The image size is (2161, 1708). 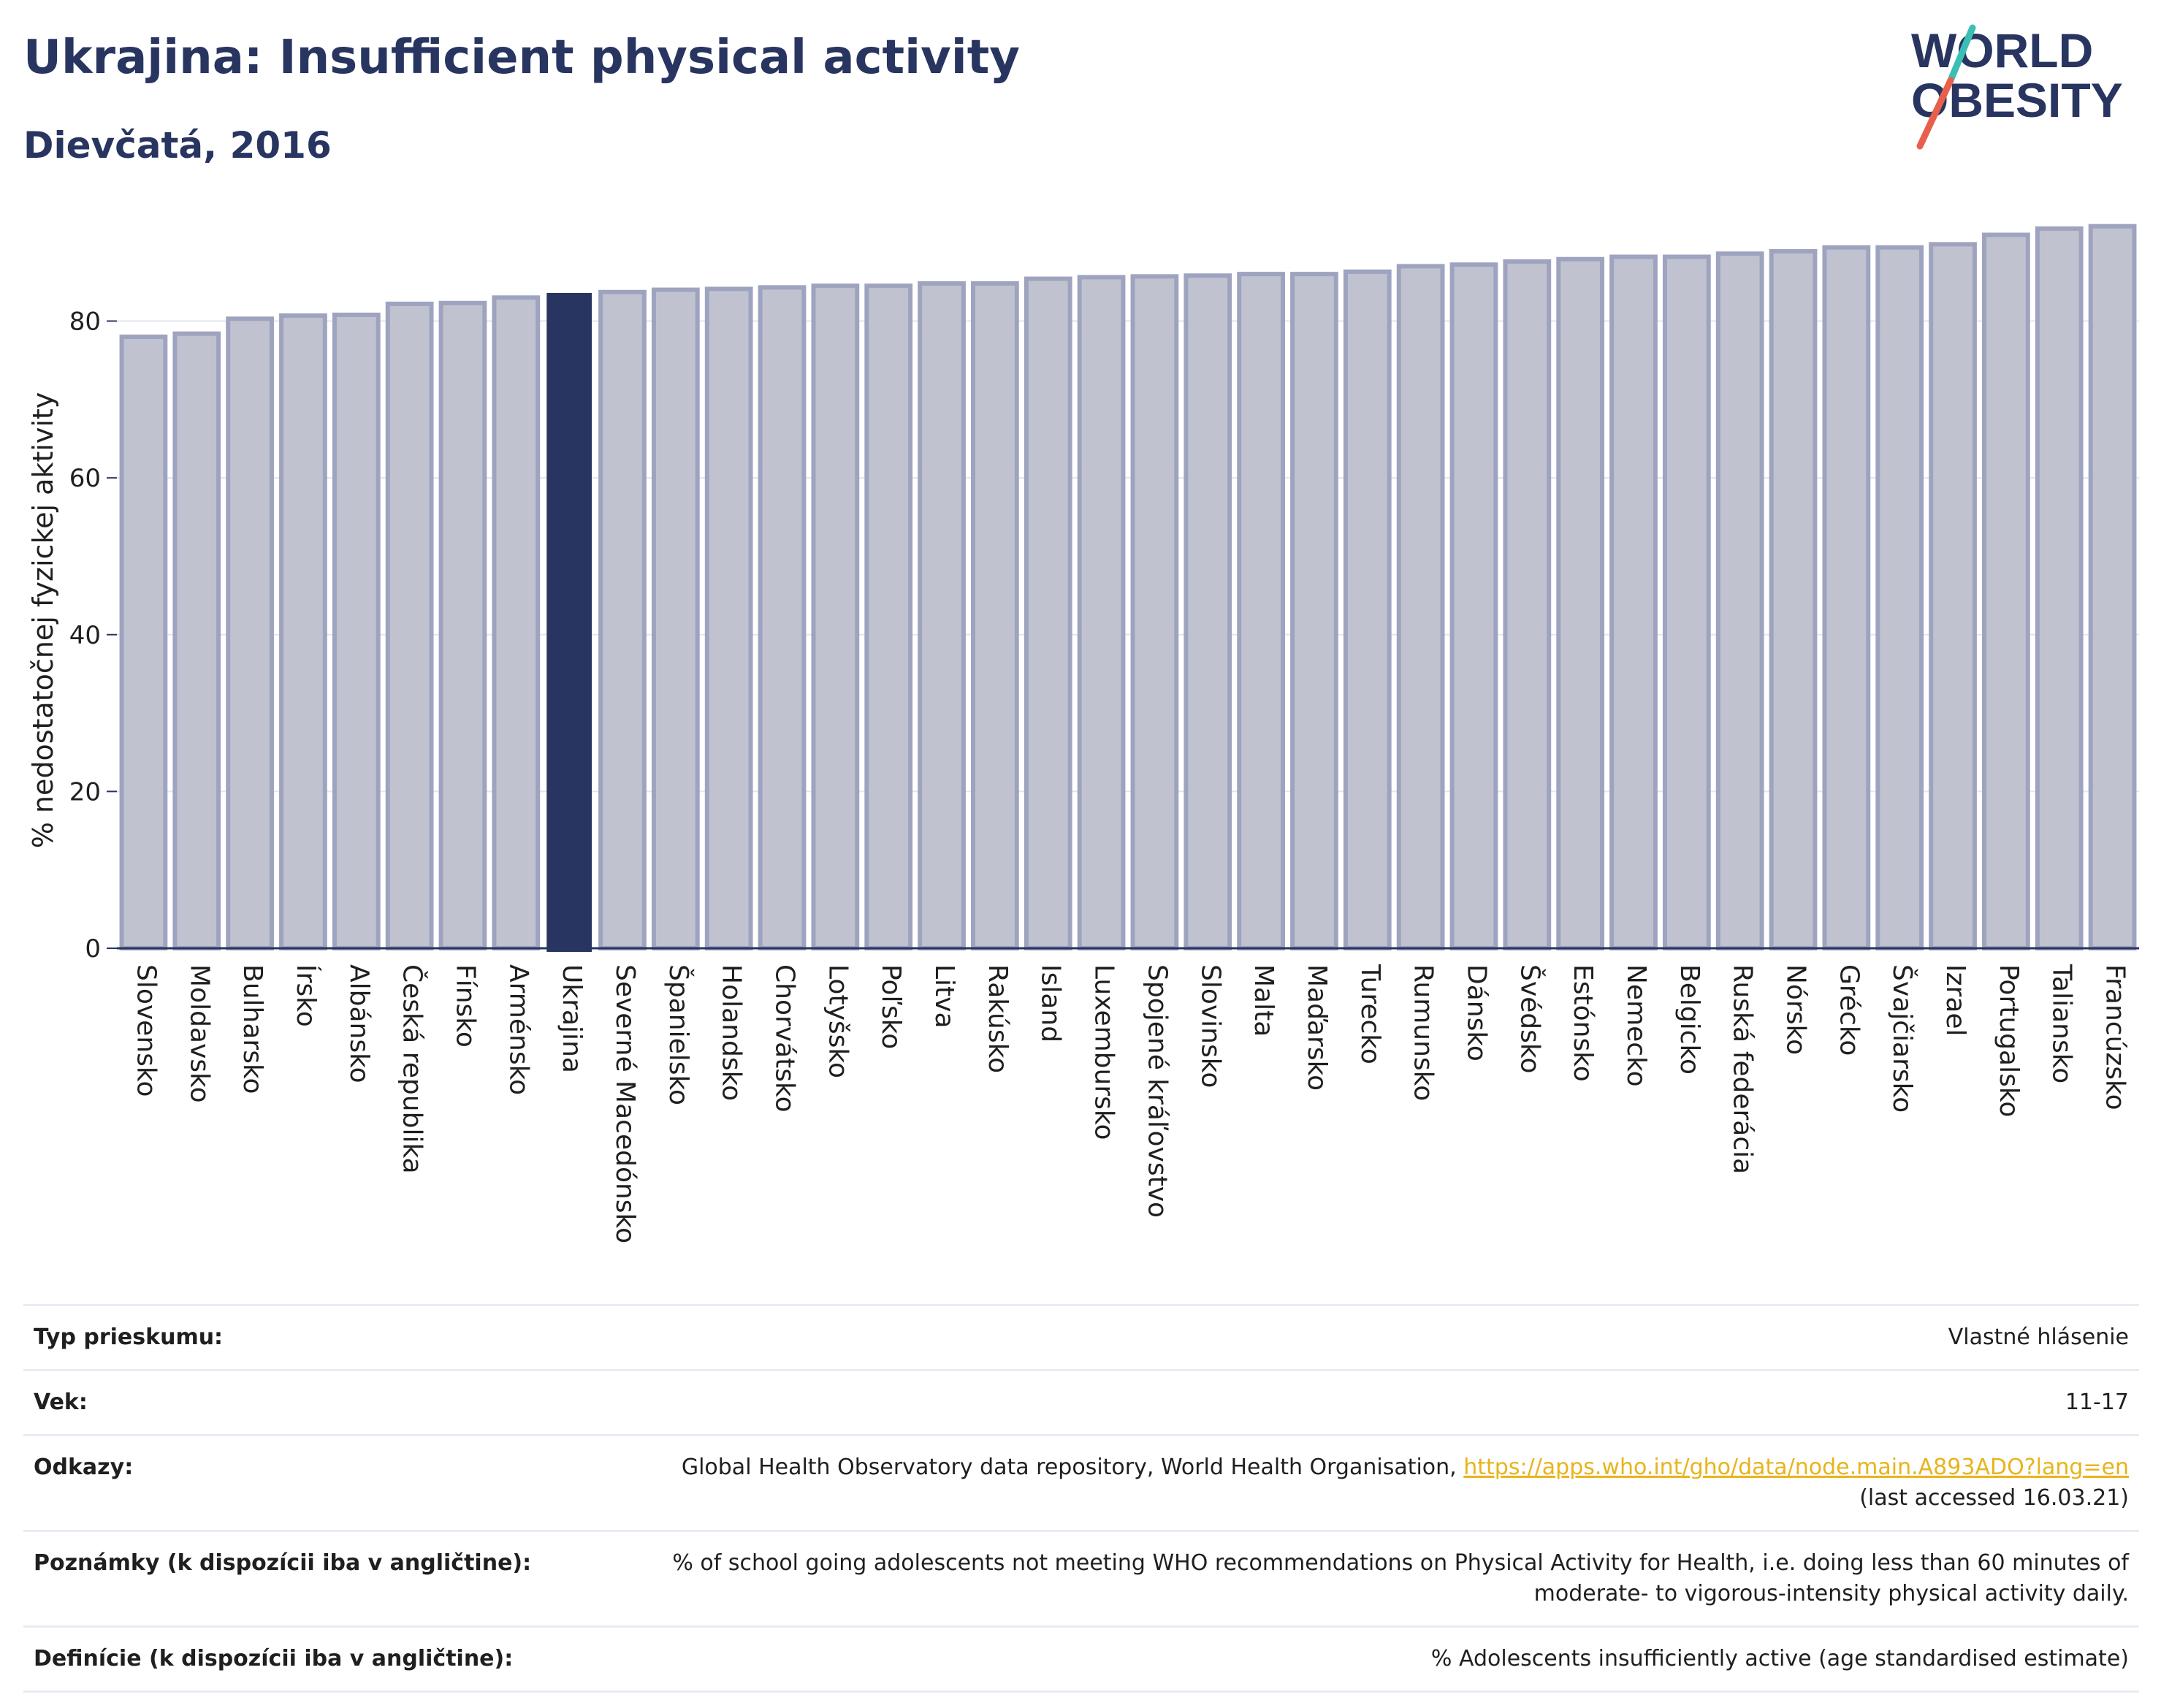 What do you see at coordinates (1994, 1498) in the screenshot?
I see `reference-note: (last accessed 16.03.21)` at bounding box center [1994, 1498].